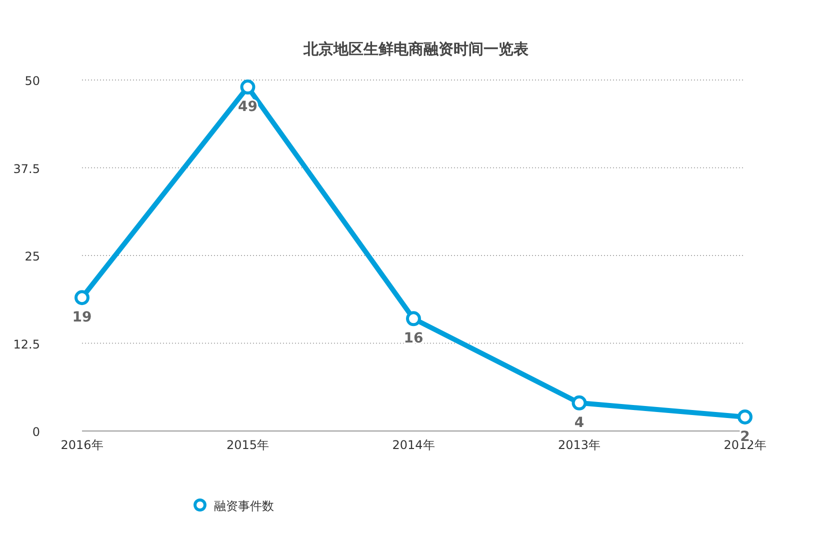 The height and width of the screenshot is (543, 832). Describe the element at coordinates (248, 445) in the screenshot. I see `x-tick-label: 2015年` at that location.